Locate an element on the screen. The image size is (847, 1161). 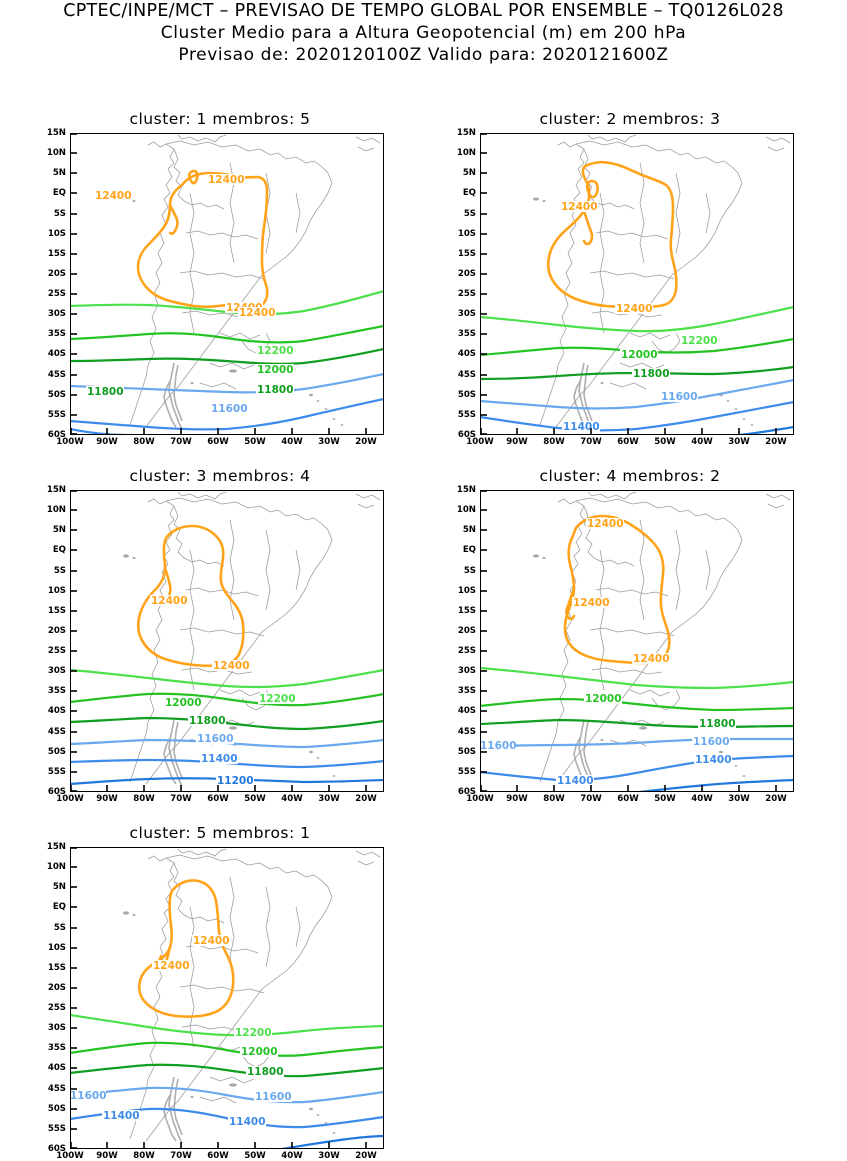
x-axis-tick-label: 30W is located at coordinates (329, 1156).